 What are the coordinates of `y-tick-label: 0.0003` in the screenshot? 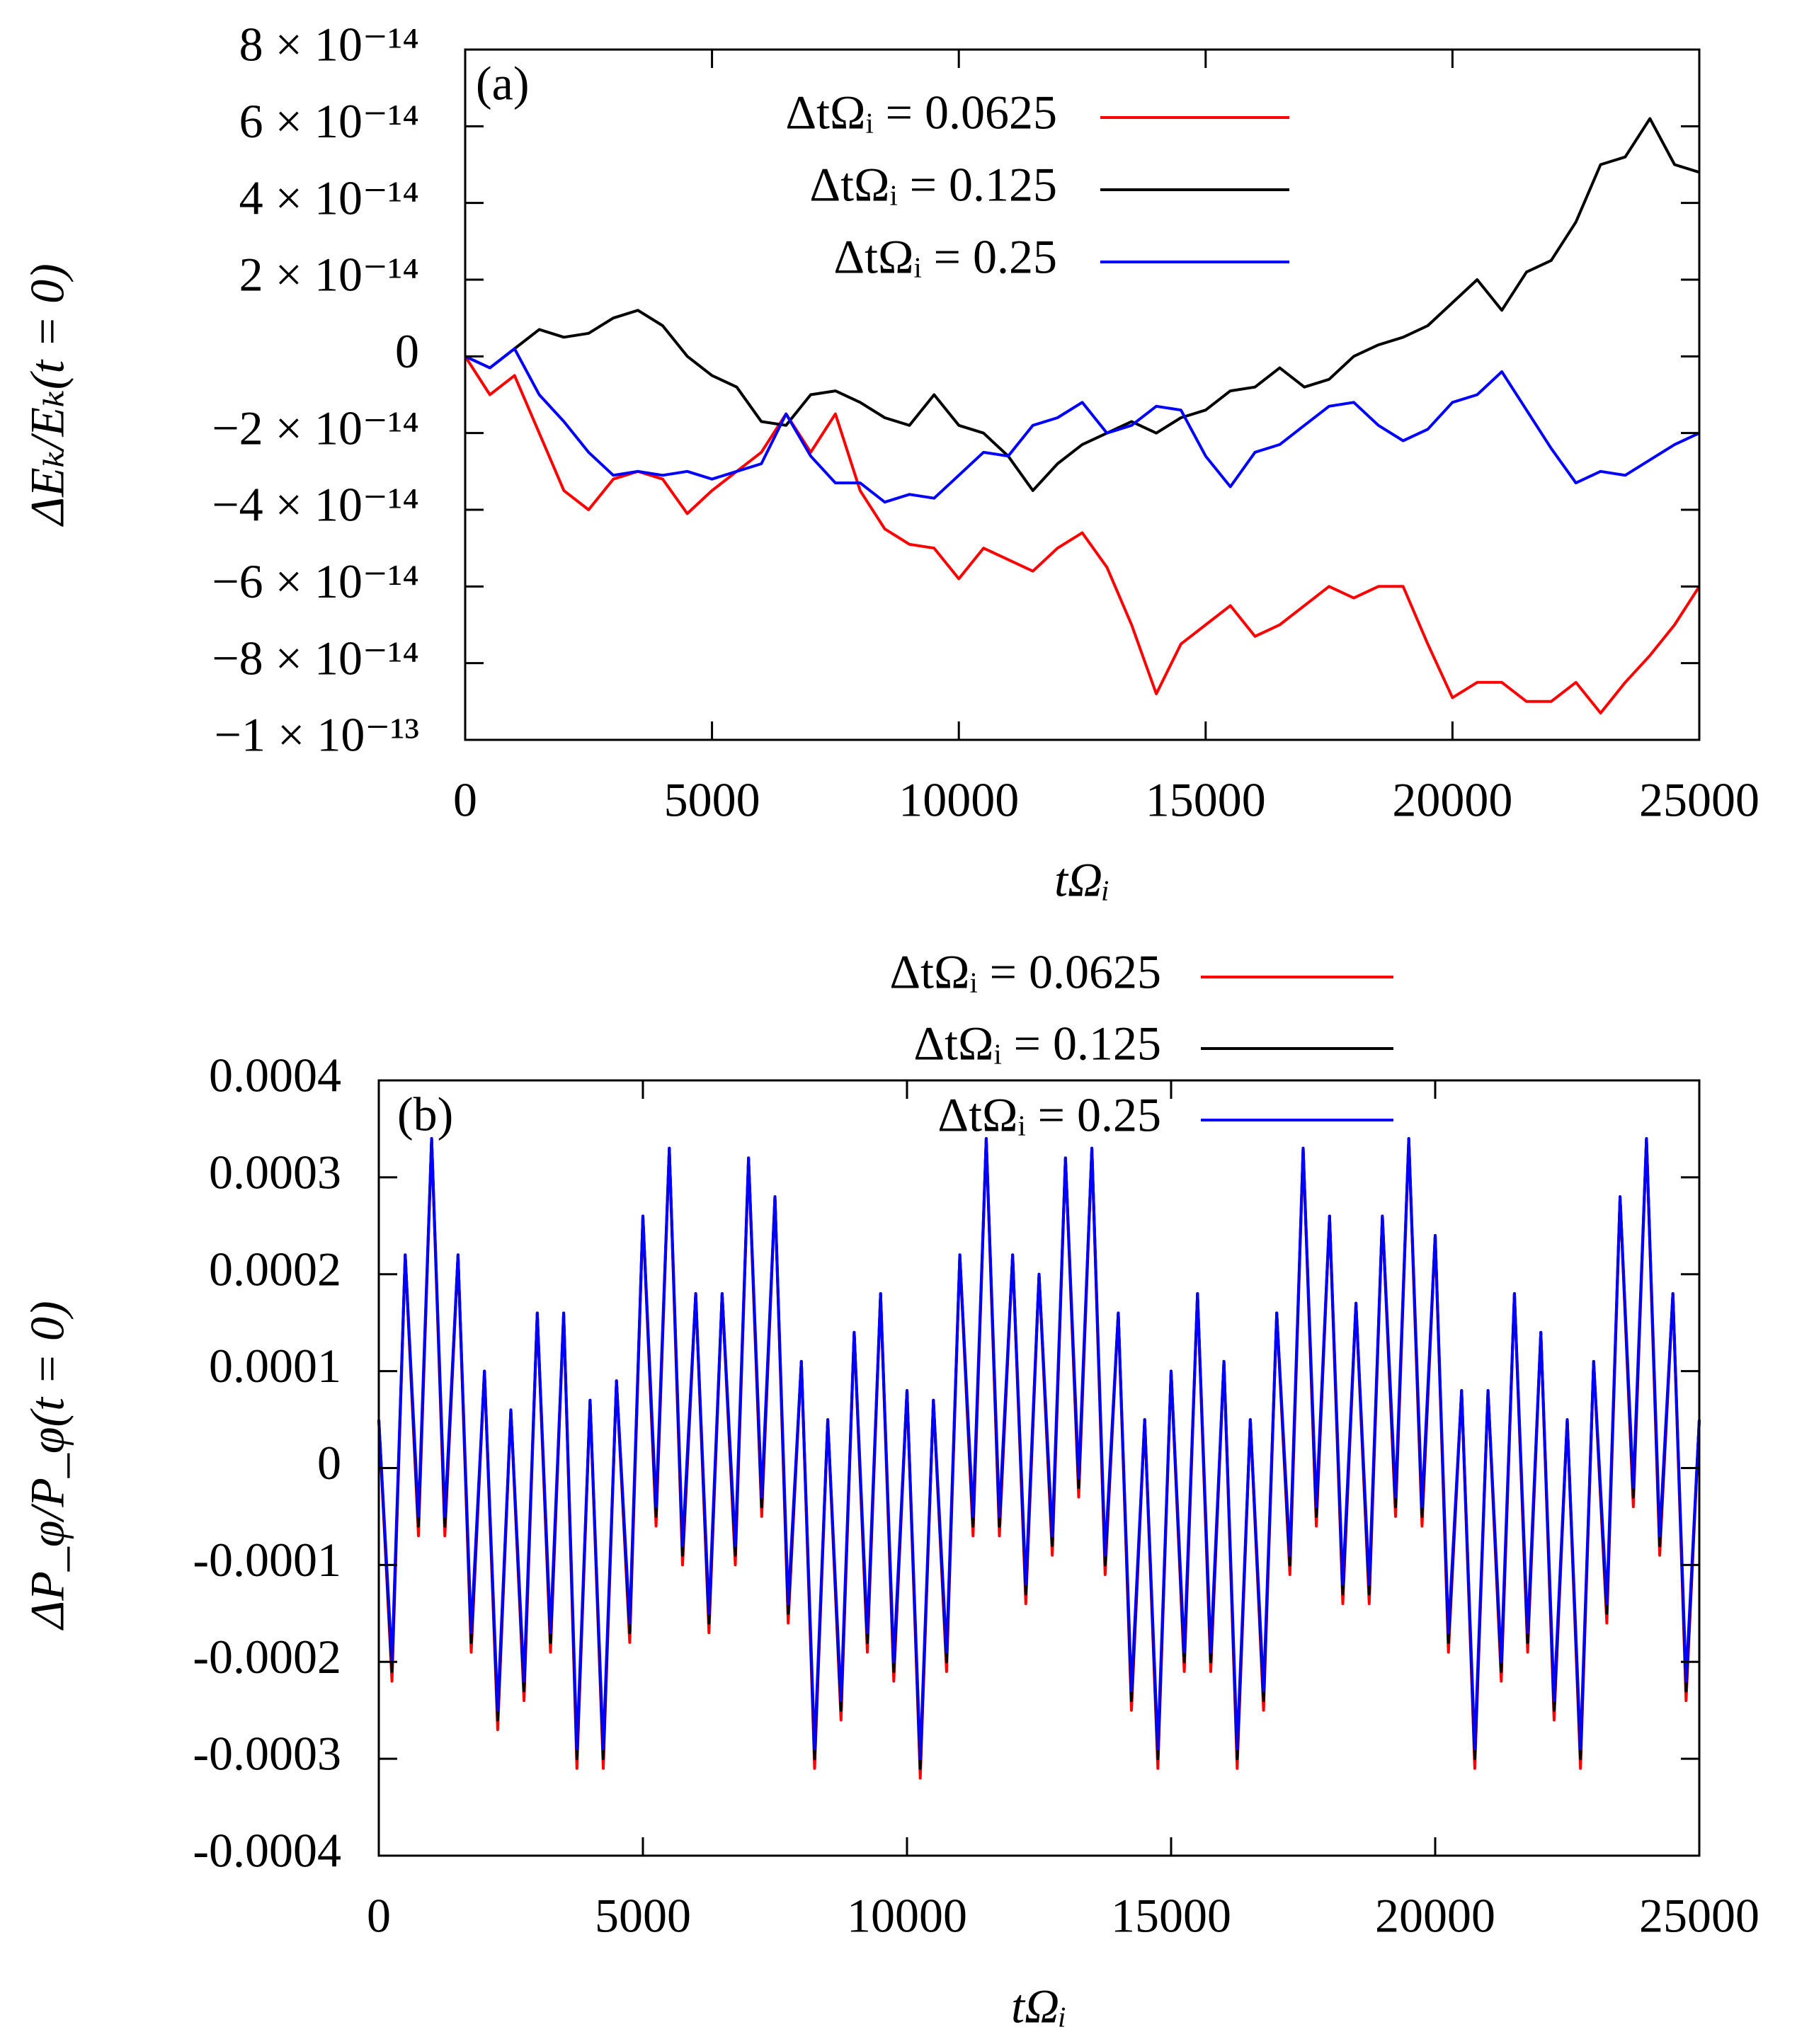 It's located at (275, 1172).